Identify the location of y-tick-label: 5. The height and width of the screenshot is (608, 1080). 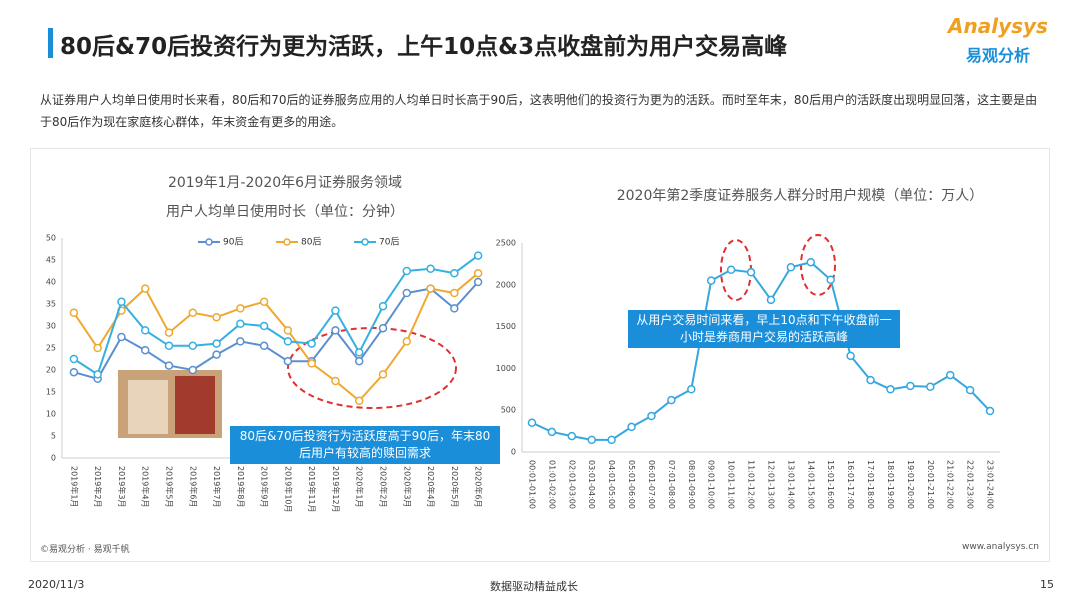
(53, 436).